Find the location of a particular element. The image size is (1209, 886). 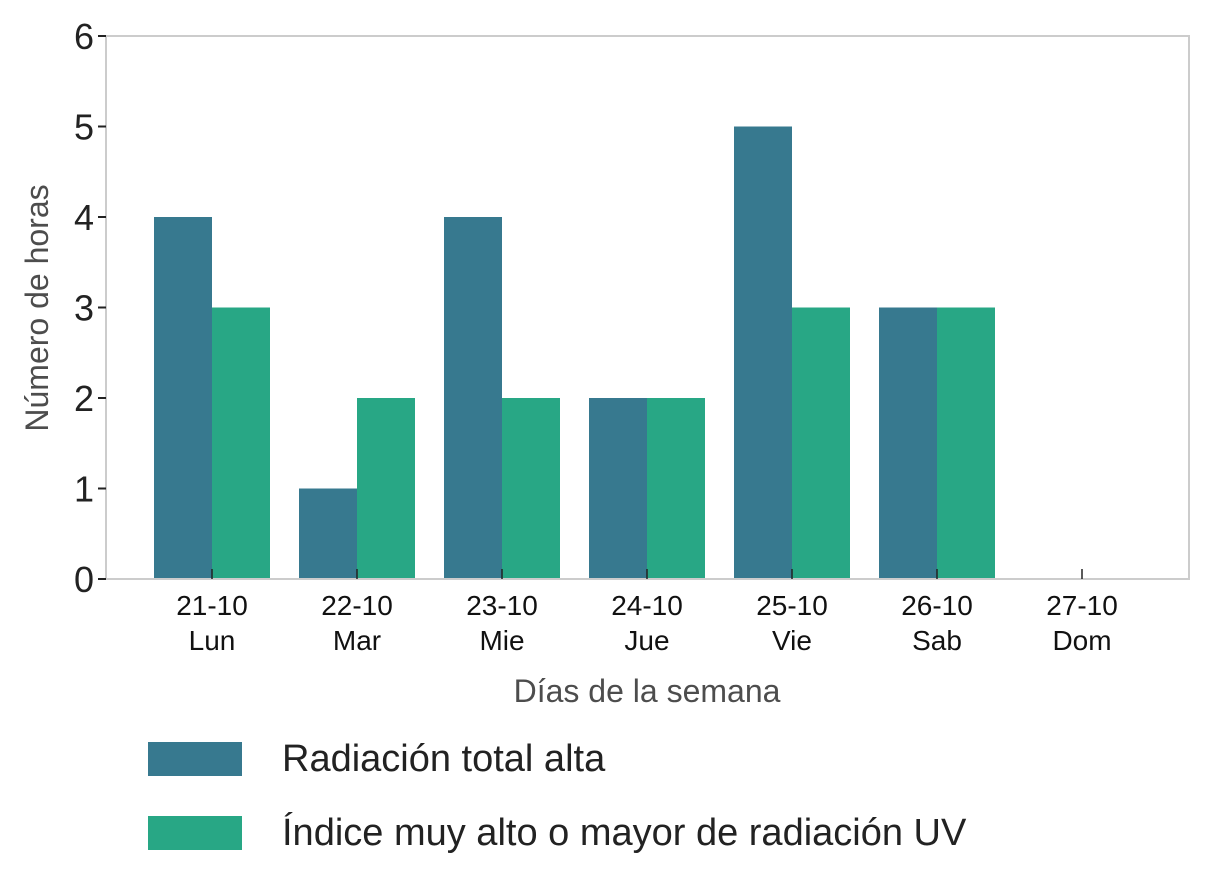

x-tick-label-1: 22-10 Mar is located at coordinates (357, 623).